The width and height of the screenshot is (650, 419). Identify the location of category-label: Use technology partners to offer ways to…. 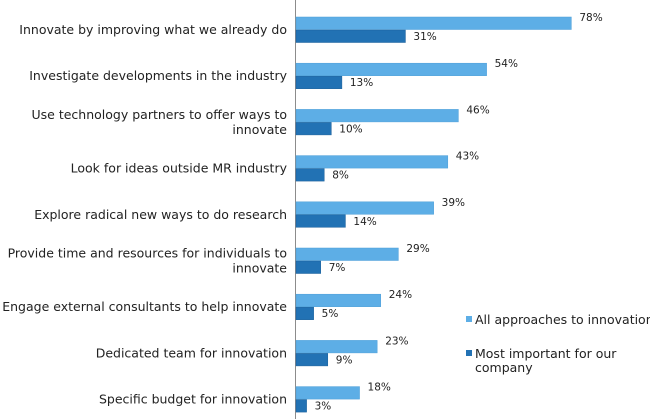
(160, 122).